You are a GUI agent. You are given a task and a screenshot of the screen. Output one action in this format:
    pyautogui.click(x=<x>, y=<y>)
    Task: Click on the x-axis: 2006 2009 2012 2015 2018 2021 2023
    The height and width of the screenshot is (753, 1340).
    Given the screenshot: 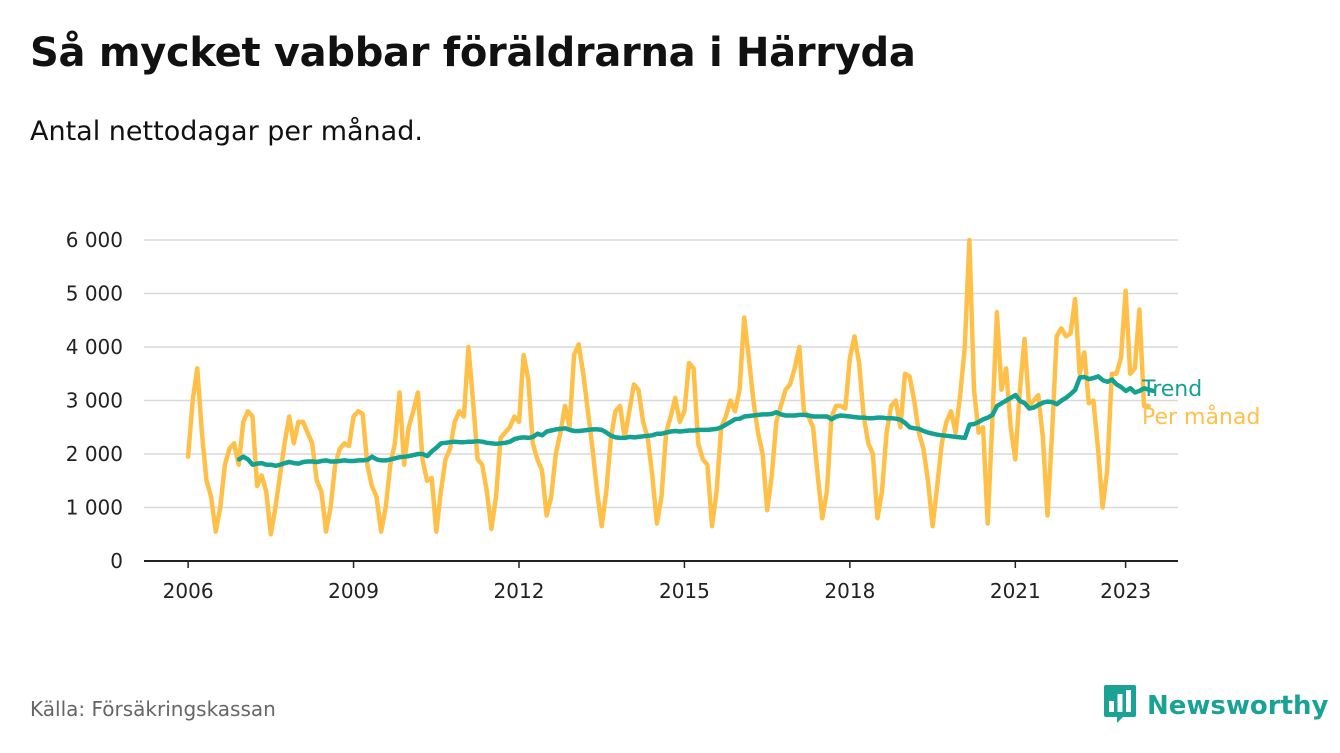 What is the action you would take?
    pyautogui.click(x=661, y=581)
    